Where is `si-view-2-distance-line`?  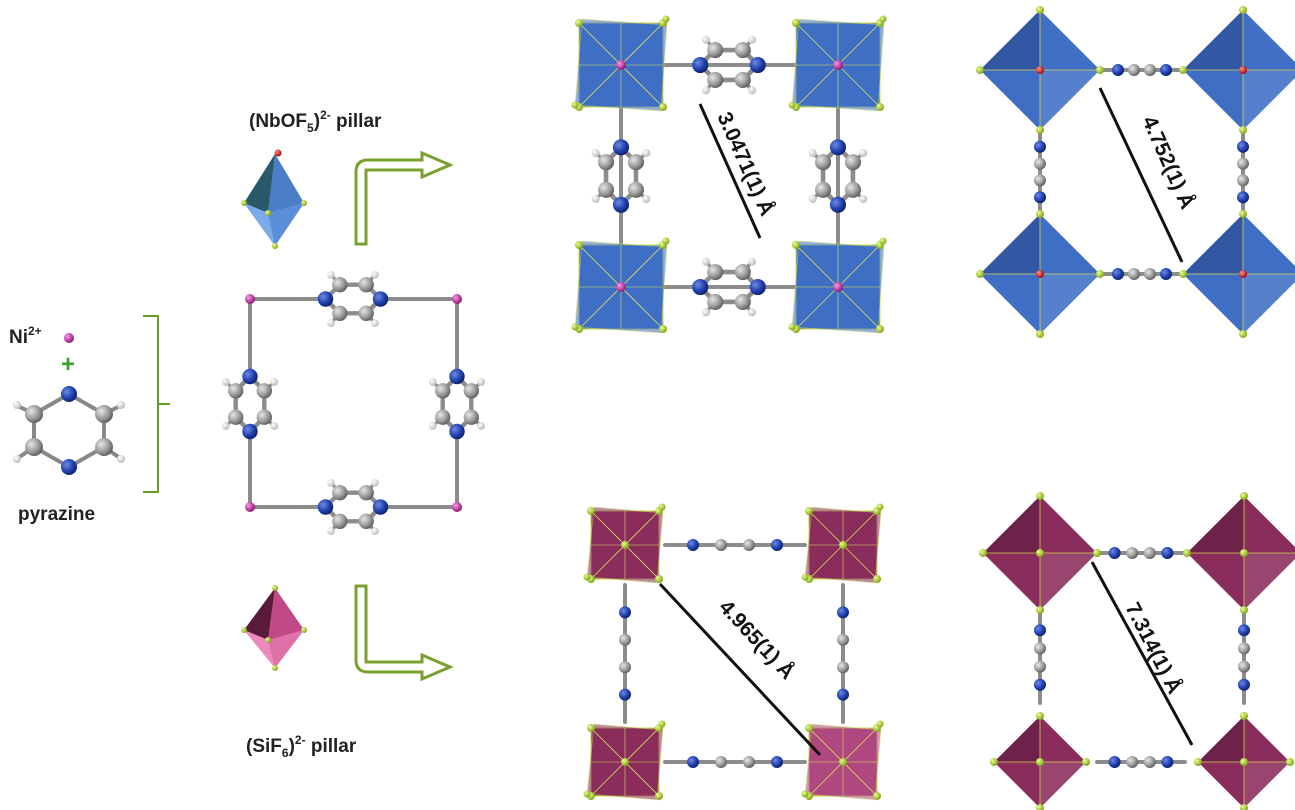
si-view-2-distance-line is located at coordinates (1142, 653).